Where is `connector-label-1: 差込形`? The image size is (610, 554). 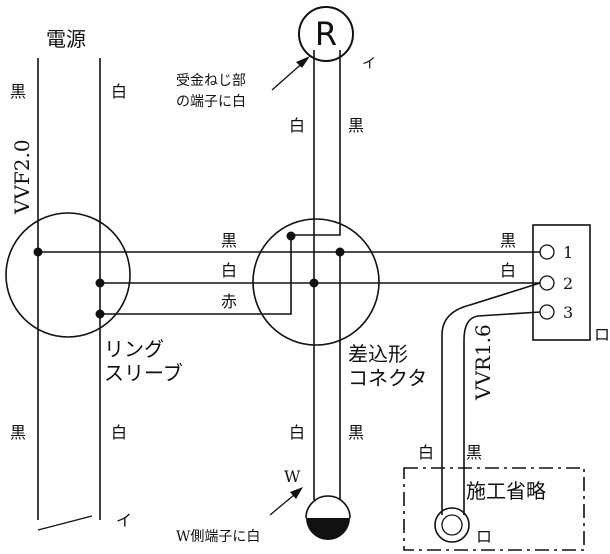 connector-label-1: 差込形 is located at coordinates (378, 354).